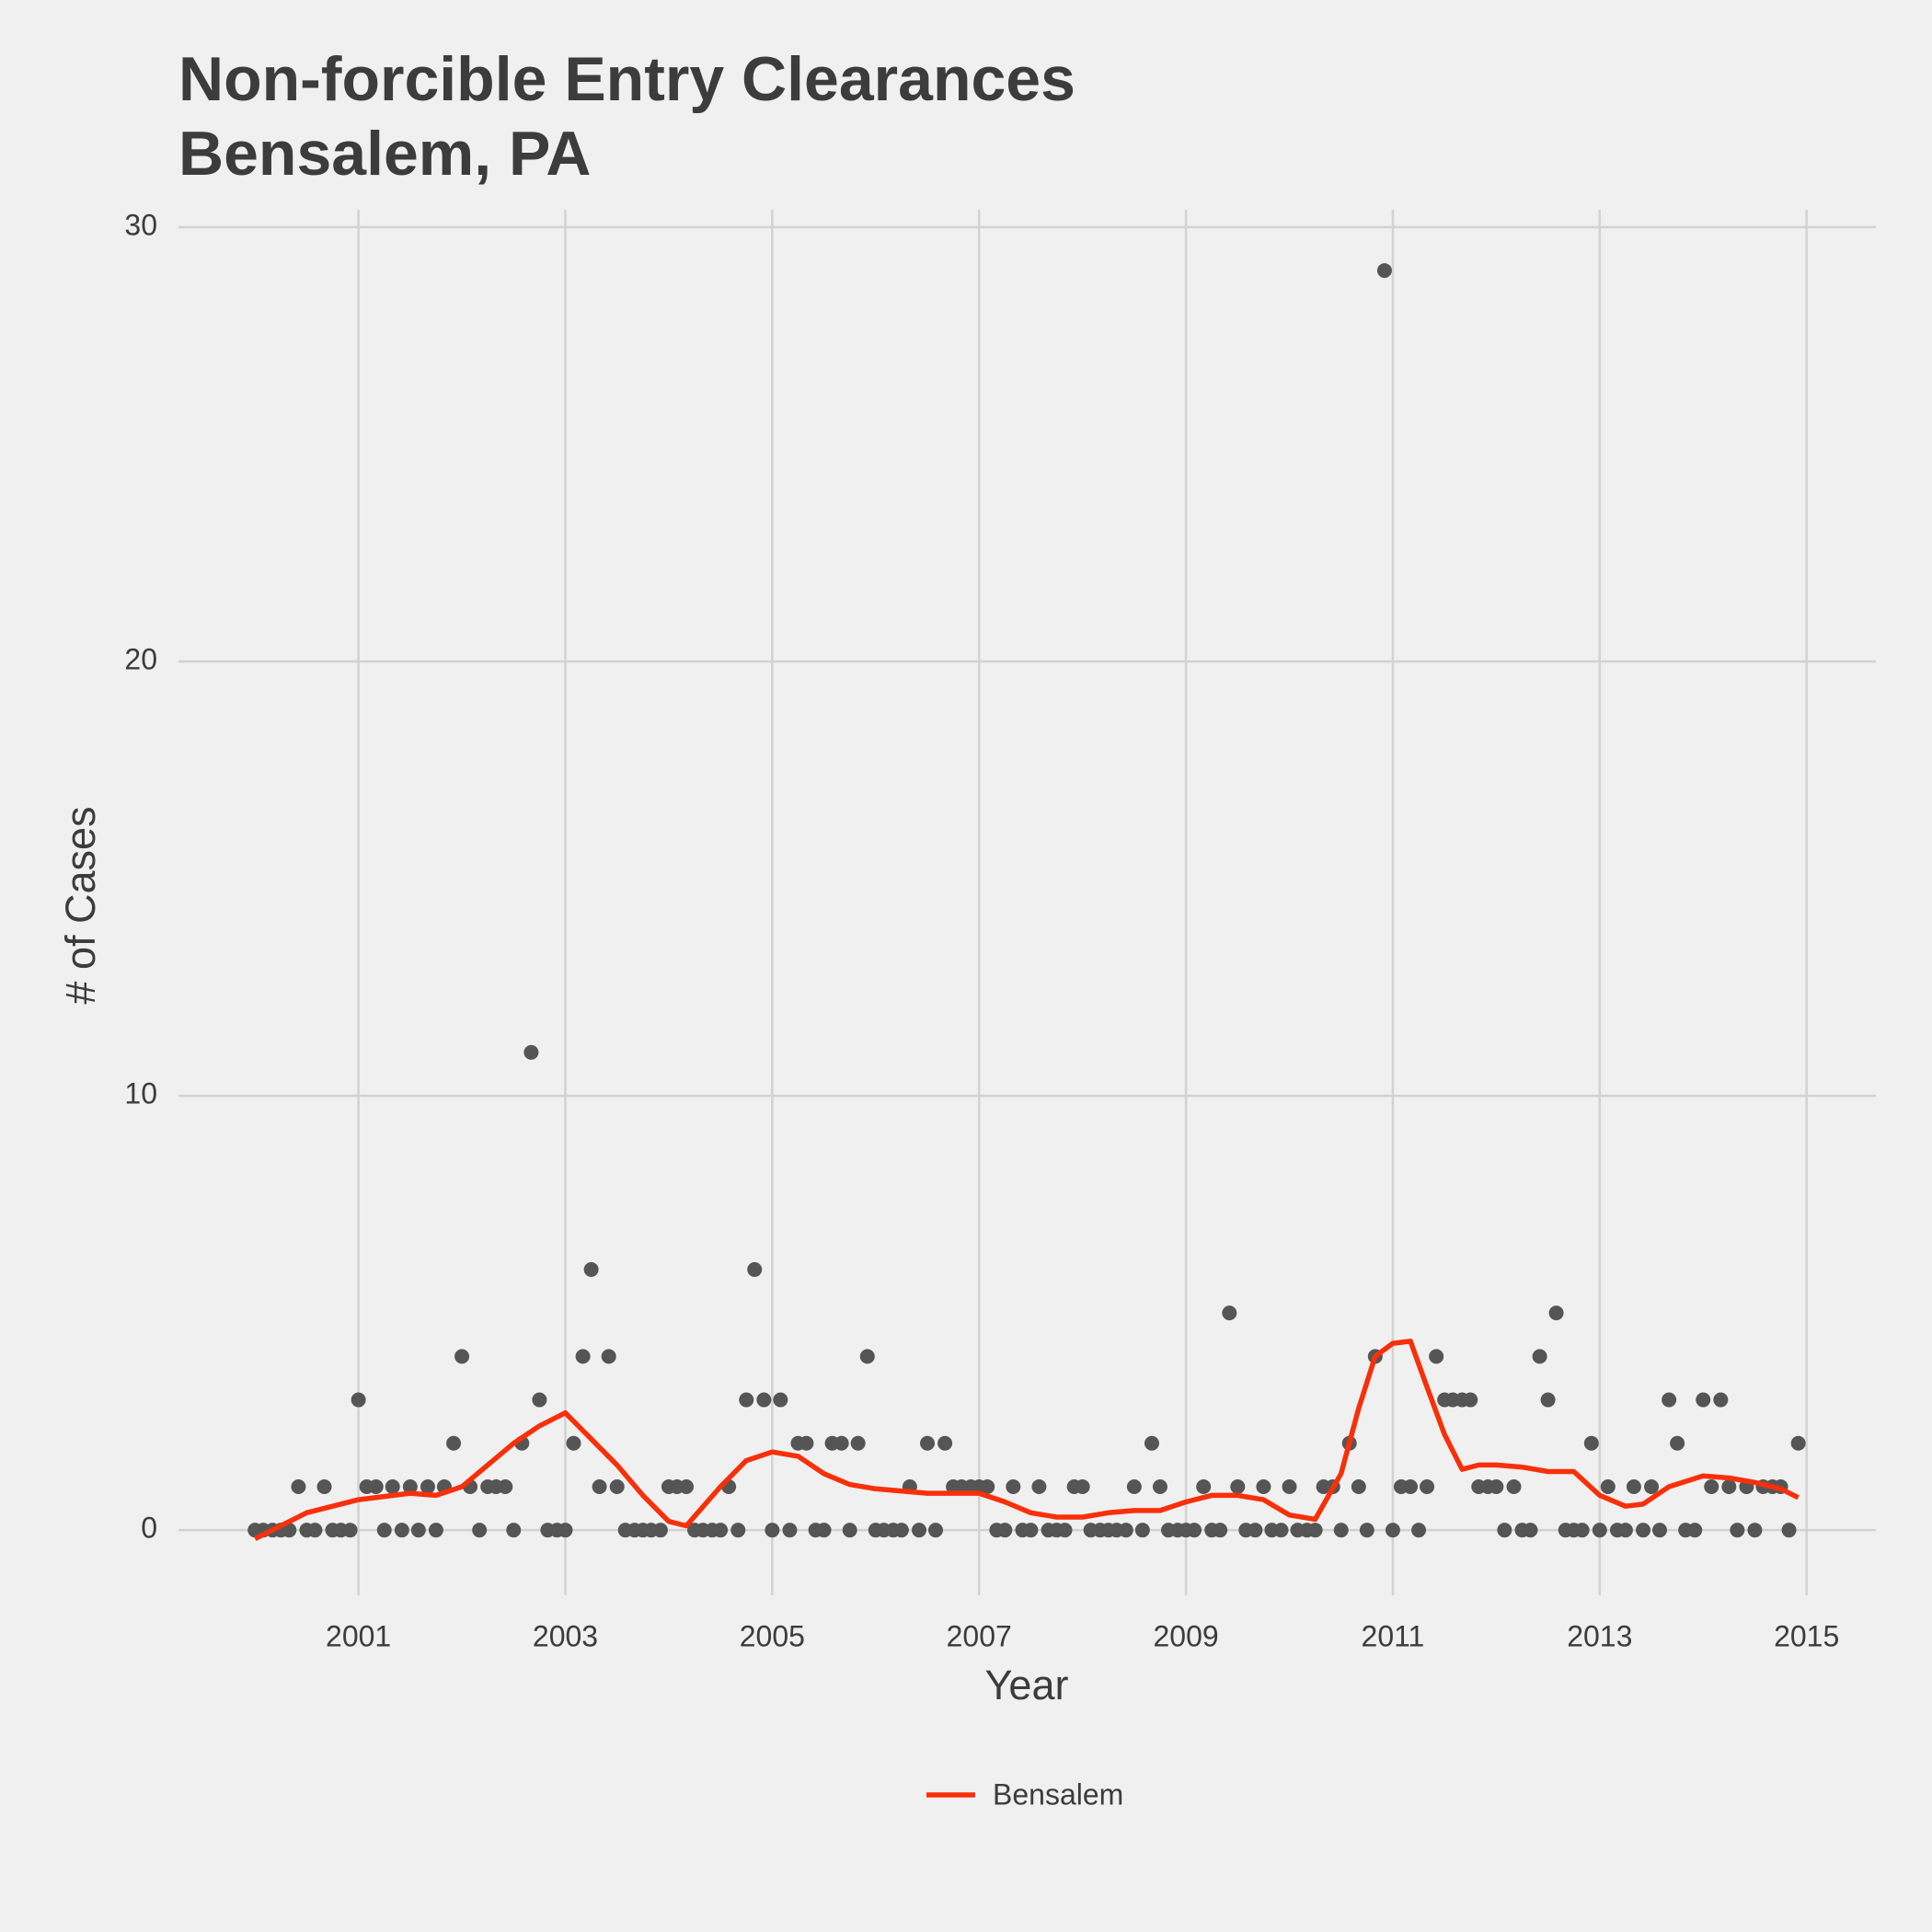  Describe the element at coordinates (358, 1635) in the screenshot. I see `x-tick-label: 2001` at that location.